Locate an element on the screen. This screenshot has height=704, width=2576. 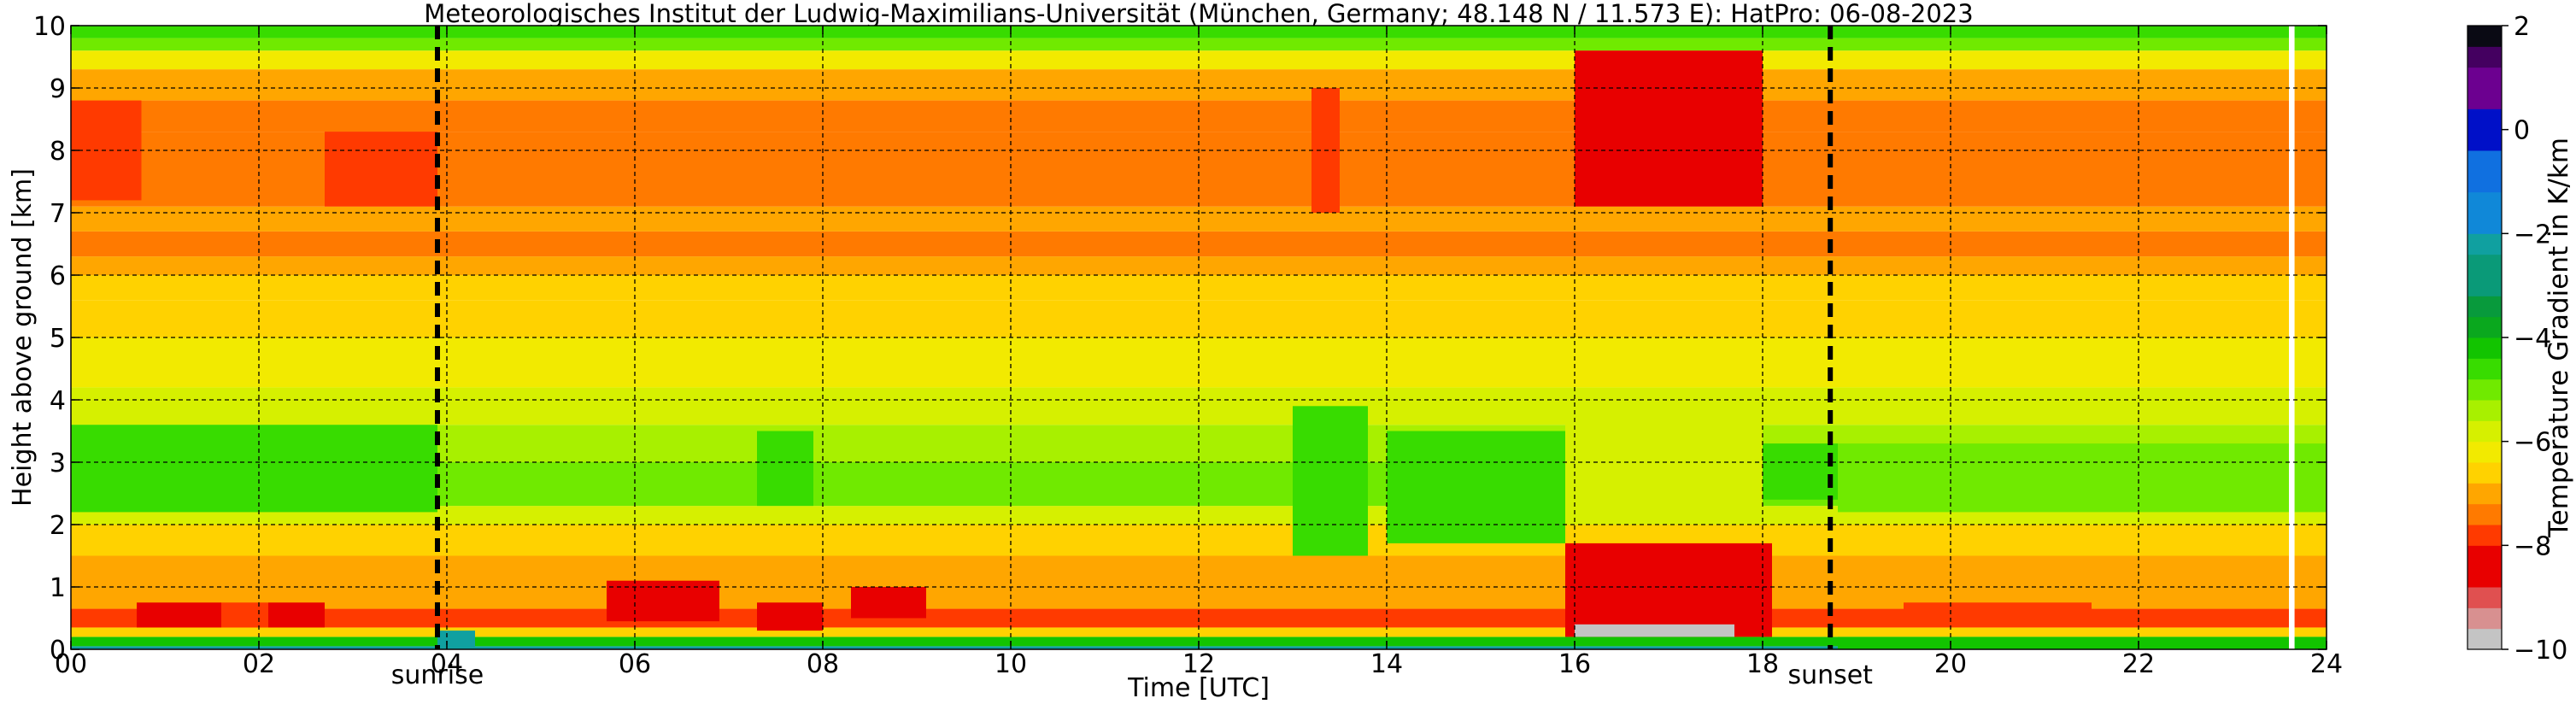
x-tick-label: 14 is located at coordinates (1386, 664).